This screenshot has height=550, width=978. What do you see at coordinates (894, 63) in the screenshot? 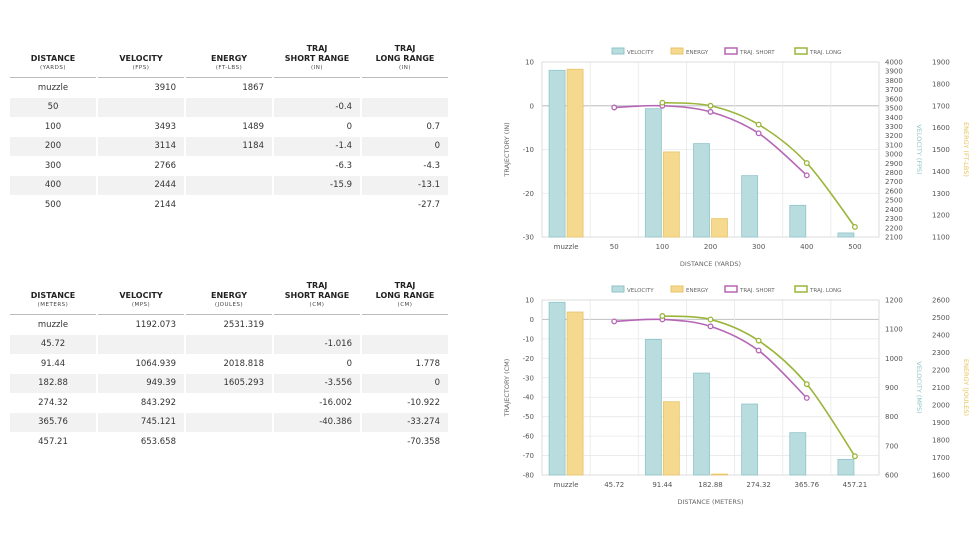
I see `velocity-tick-label: 4000` at bounding box center [894, 63].